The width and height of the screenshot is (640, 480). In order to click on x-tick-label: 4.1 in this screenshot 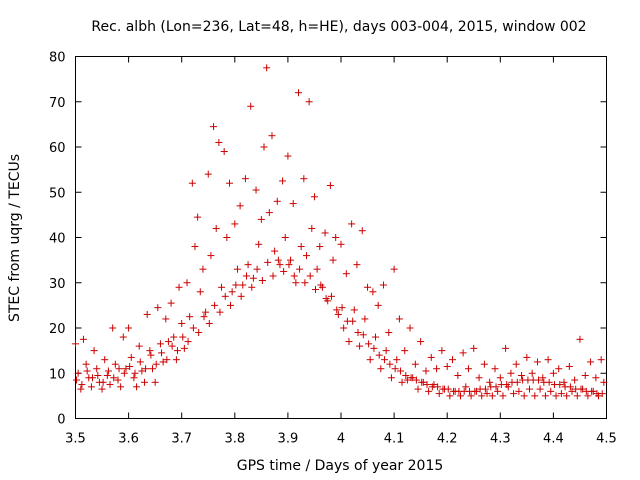, I will do `click(394, 439)`.